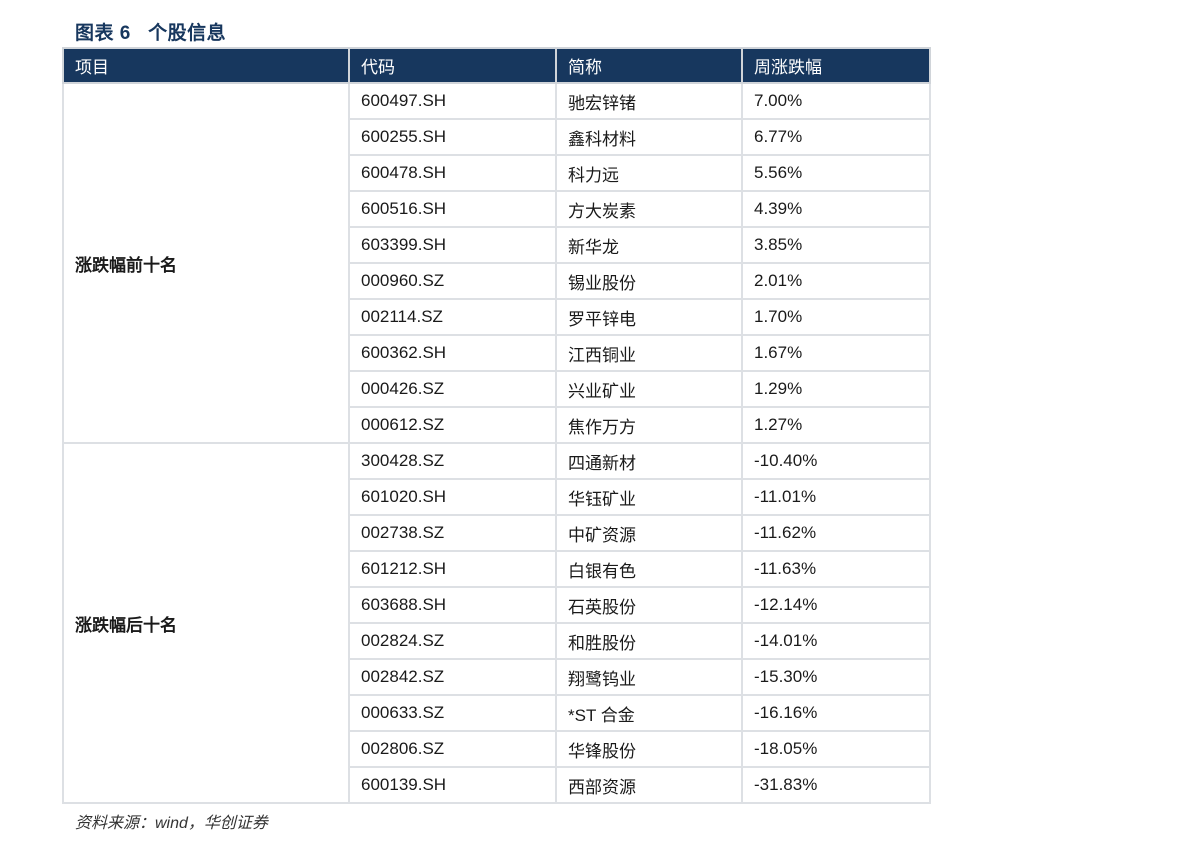  Describe the element at coordinates (452, 497) in the screenshot. I see `stock-code-cell: 601020.SH` at that location.